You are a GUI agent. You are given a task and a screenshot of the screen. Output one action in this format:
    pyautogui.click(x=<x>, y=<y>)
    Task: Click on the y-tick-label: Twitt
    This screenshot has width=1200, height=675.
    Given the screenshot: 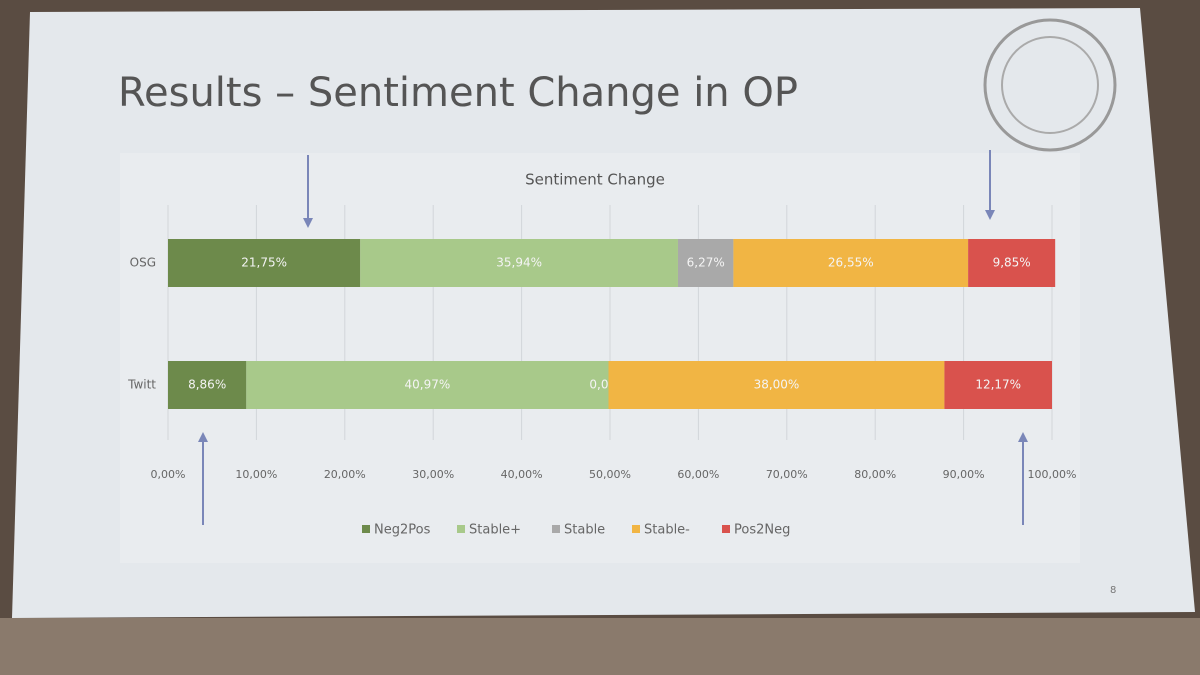 What is the action you would take?
    pyautogui.click(x=141, y=385)
    